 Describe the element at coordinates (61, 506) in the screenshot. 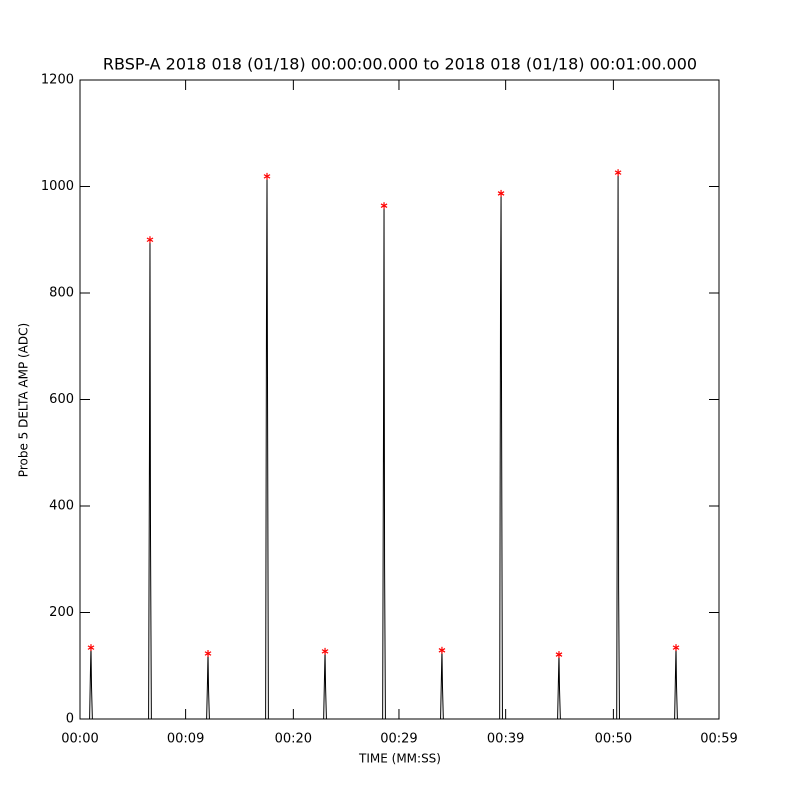

I see `y-tick-label: 400` at that location.